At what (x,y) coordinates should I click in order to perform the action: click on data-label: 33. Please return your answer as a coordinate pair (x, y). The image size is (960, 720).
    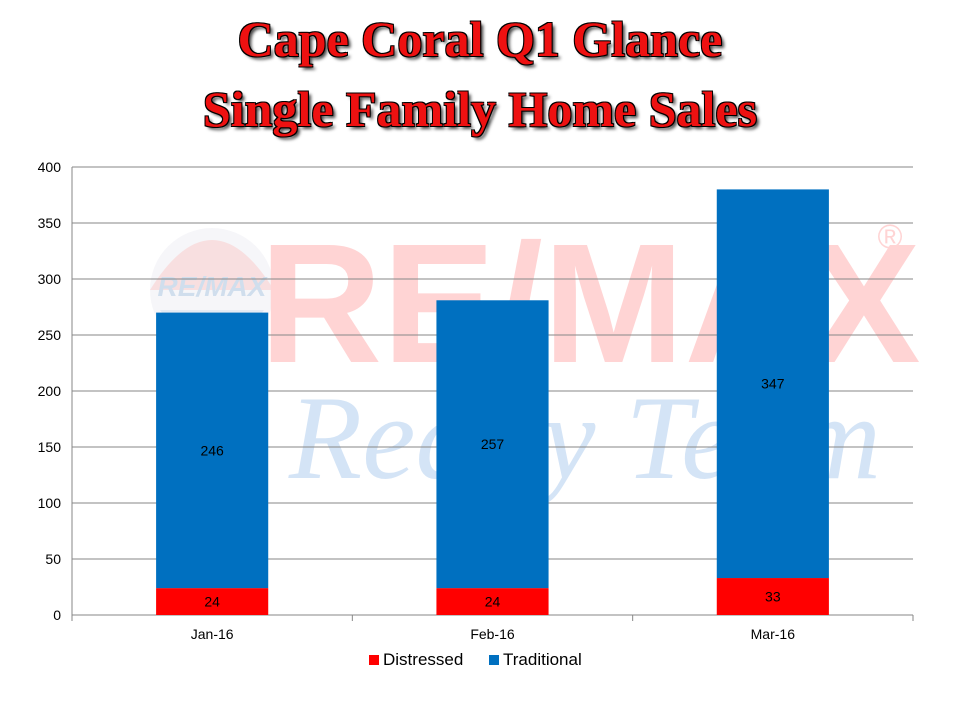
    Looking at the image, I should click on (773, 597).